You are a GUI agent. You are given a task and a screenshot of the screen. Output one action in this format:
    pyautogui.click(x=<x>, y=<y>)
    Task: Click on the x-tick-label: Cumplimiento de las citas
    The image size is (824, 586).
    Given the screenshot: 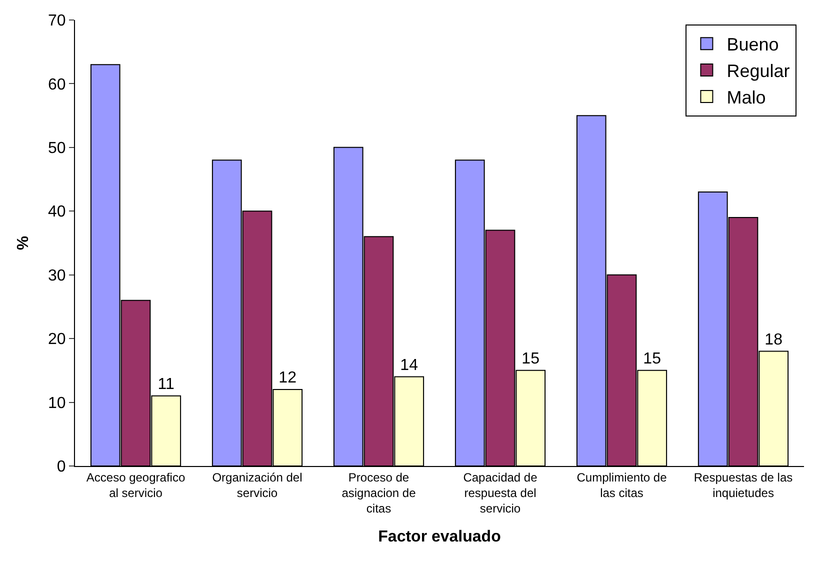 What is the action you would take?
    pyautogui.click(x=622, y=485)
    